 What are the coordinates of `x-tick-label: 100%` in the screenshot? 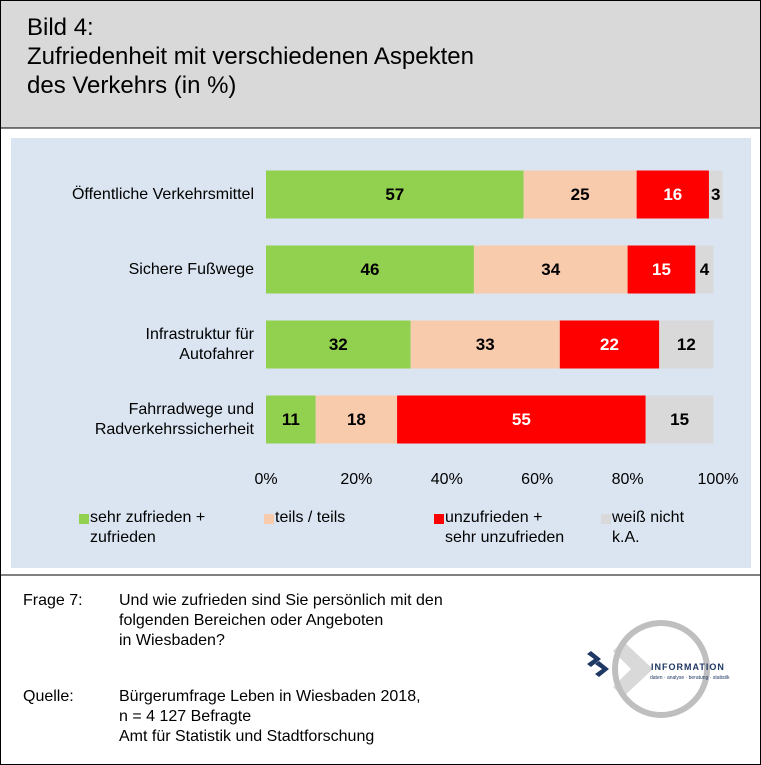 It's located at (718, 479).